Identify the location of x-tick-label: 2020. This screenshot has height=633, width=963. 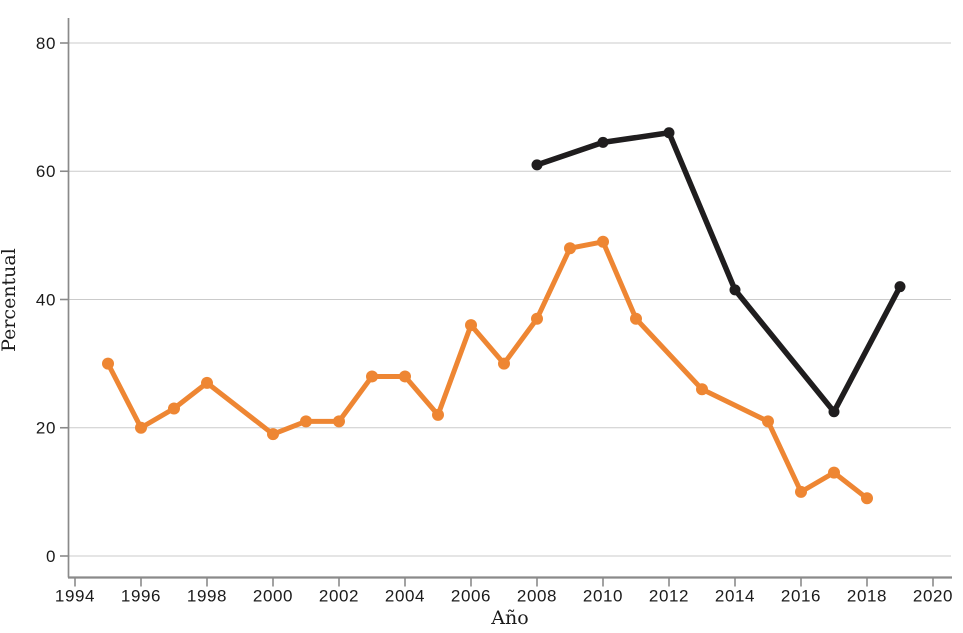
(933, 596).